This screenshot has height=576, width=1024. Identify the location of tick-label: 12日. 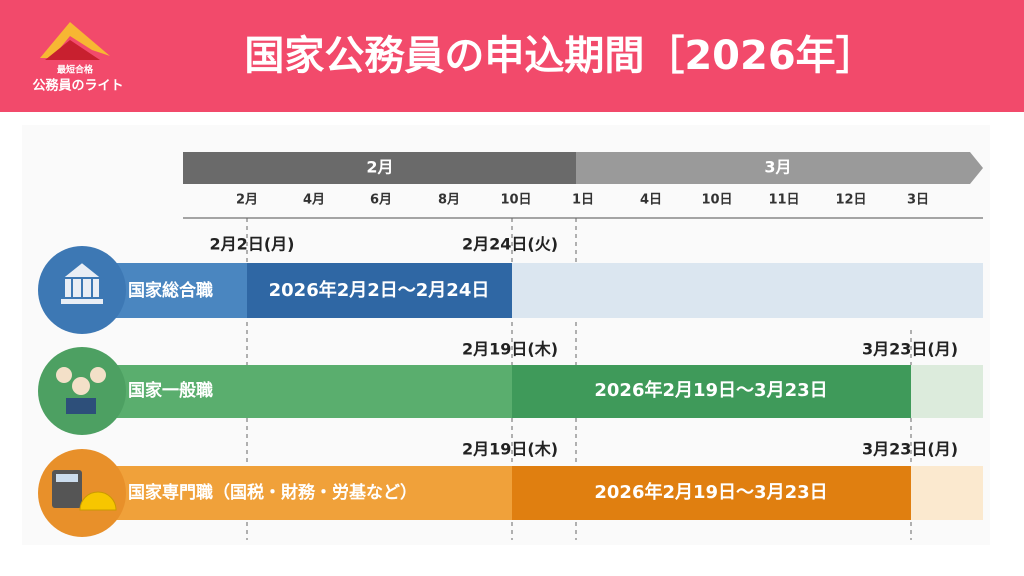
(850, 200).